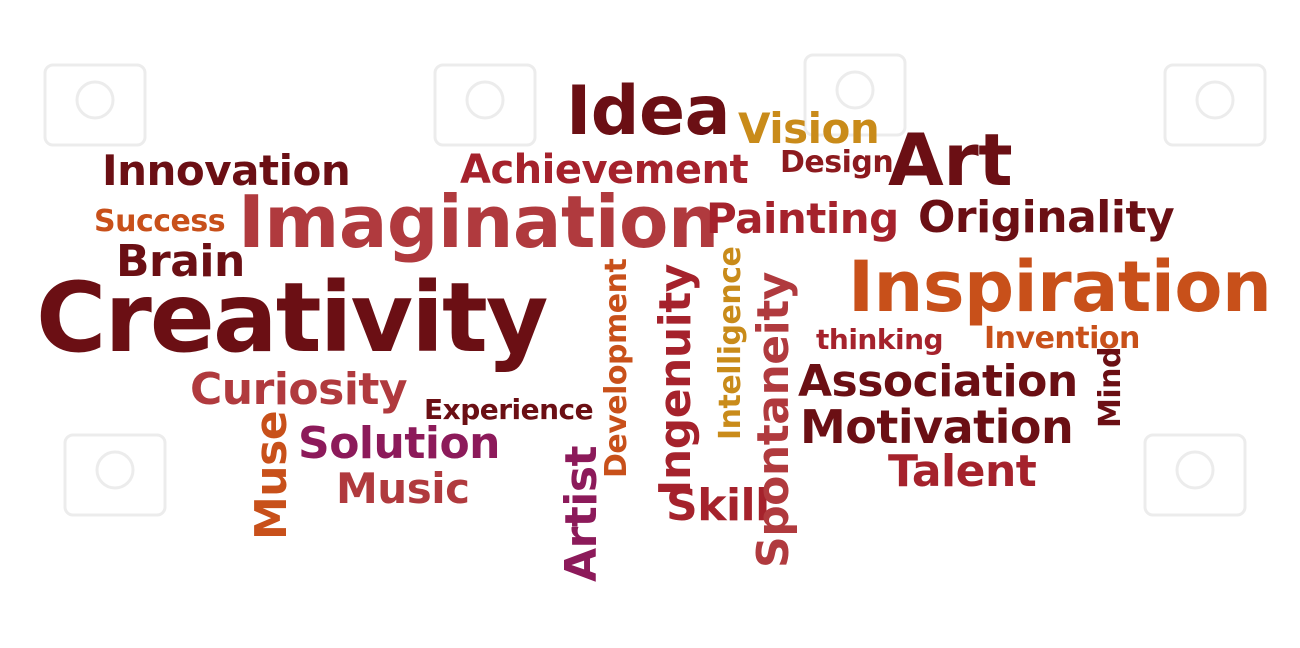 The height and width of the screenshot is (648, 1300). I want to click on word-design: Design, so click(837, 162).